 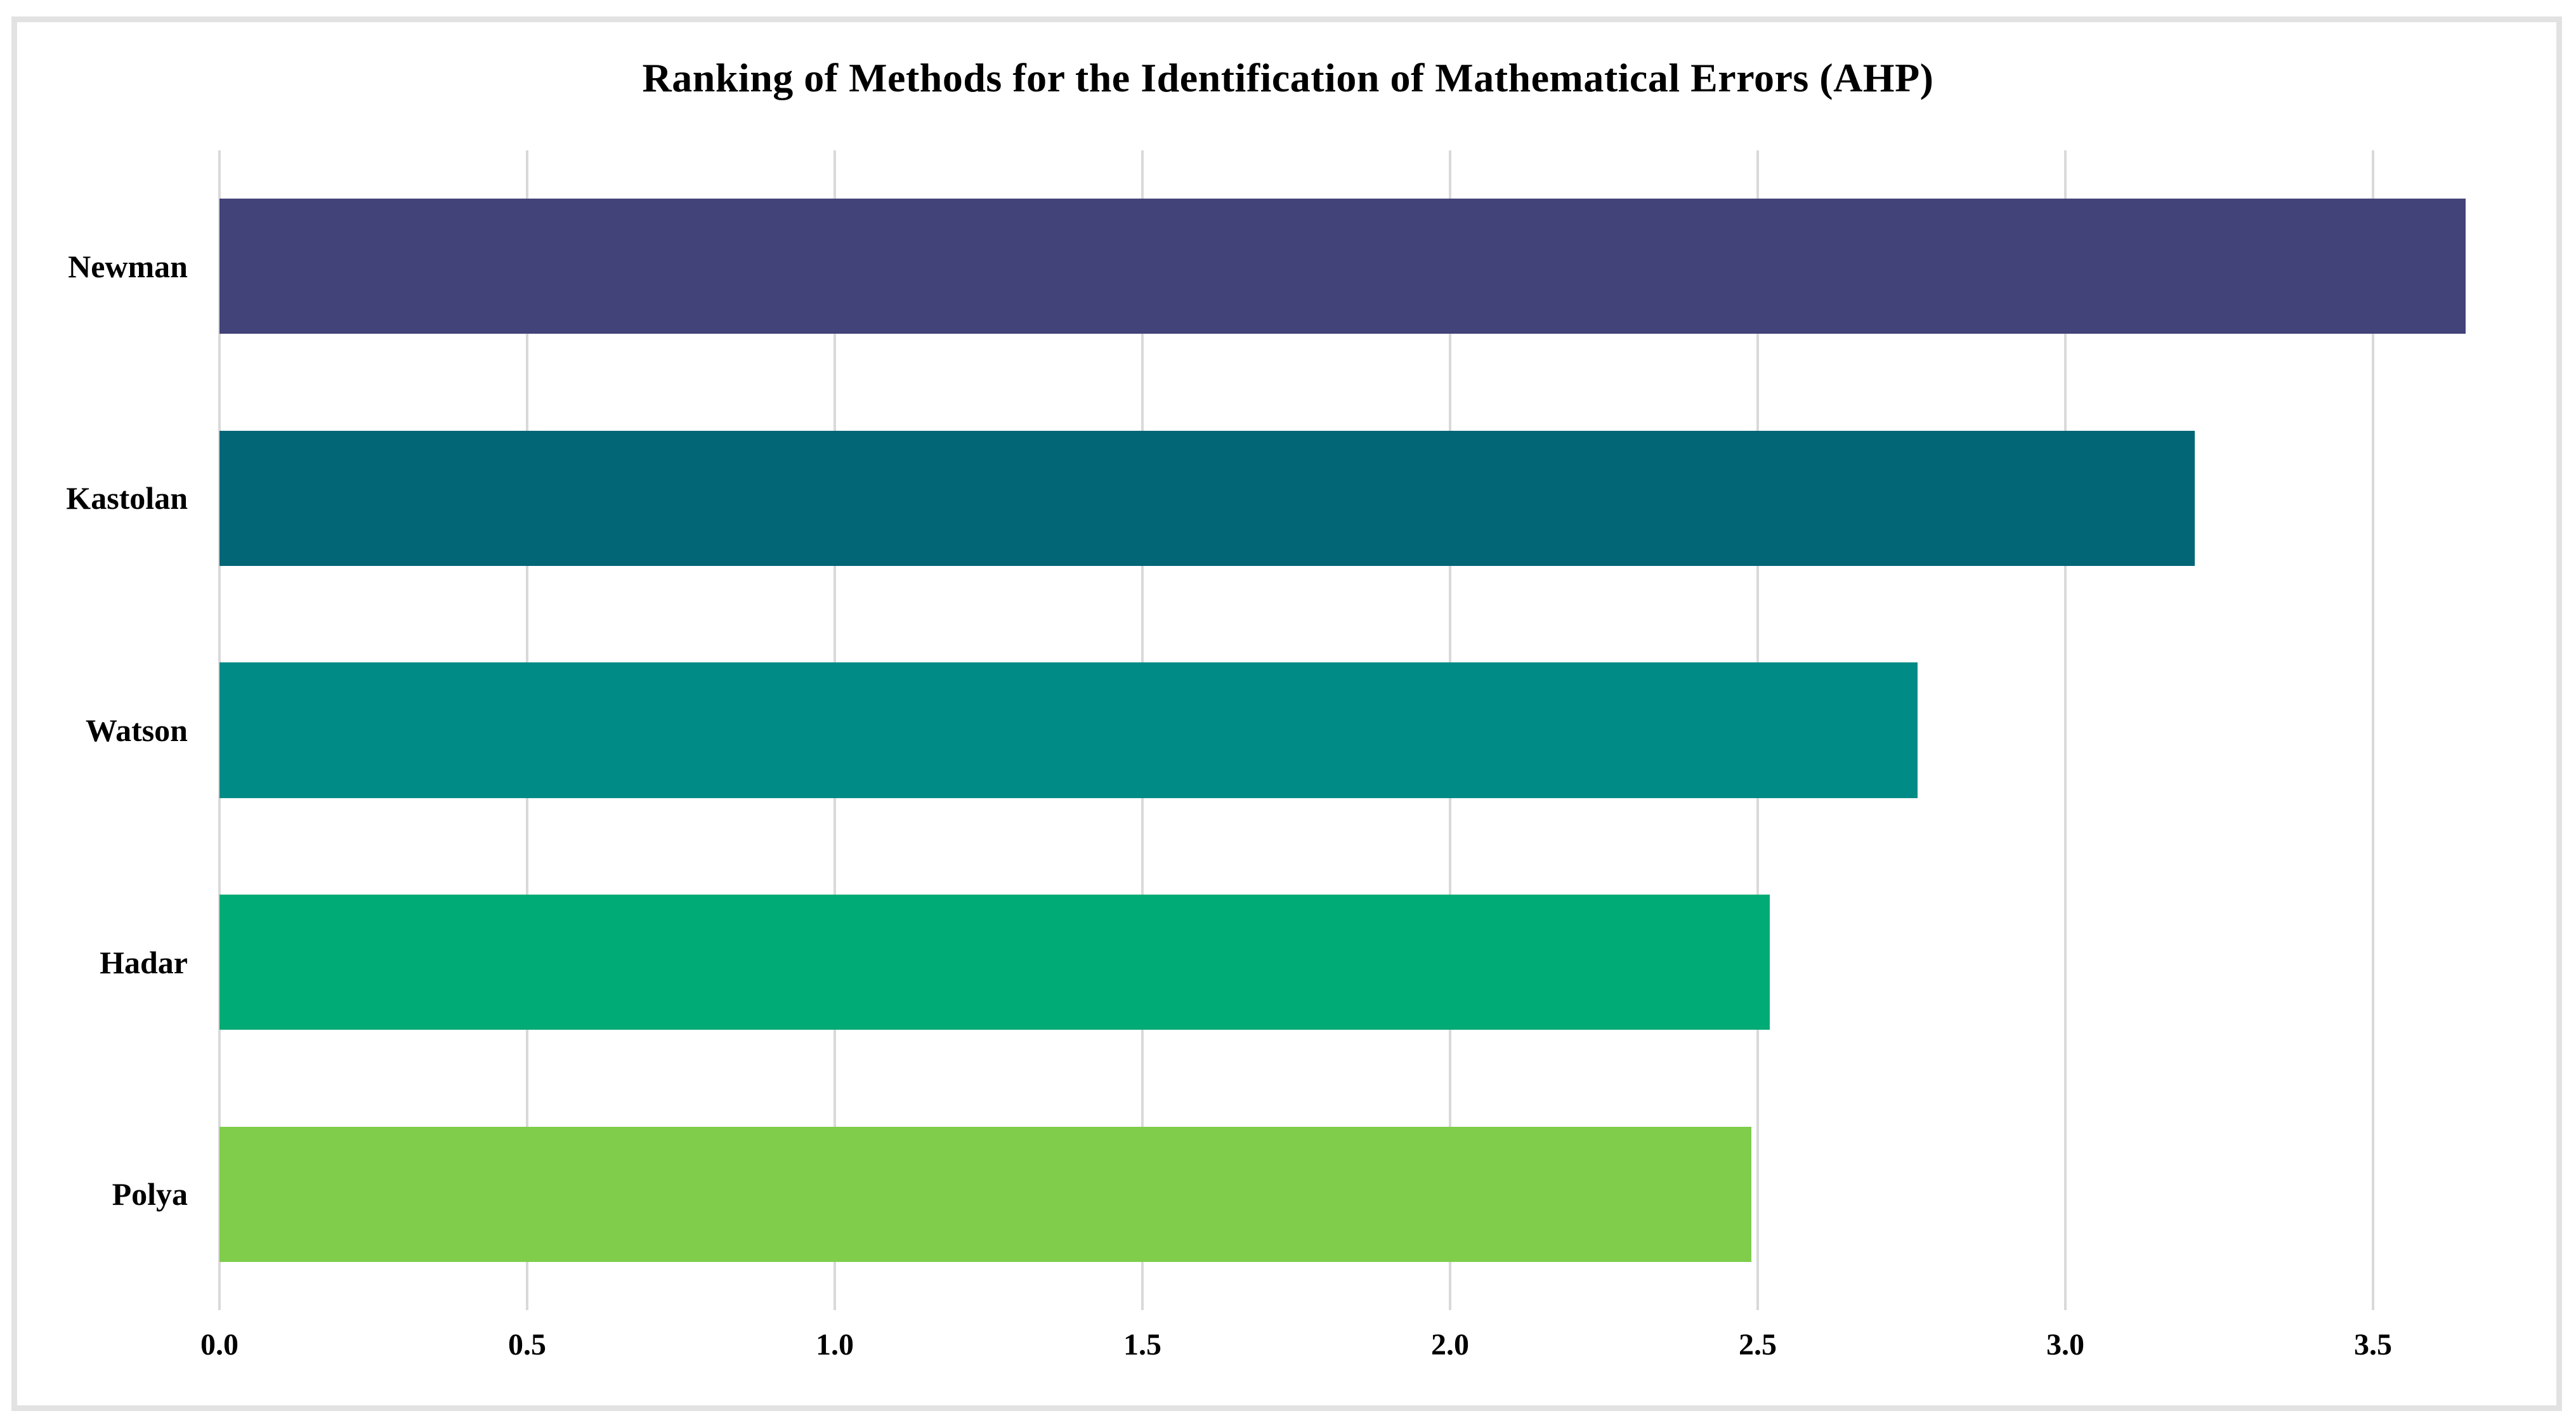 What do you see at coordinates (1343, 266) in the screenshot?
I see `bar-newman` at bounding box center [1343, 266].